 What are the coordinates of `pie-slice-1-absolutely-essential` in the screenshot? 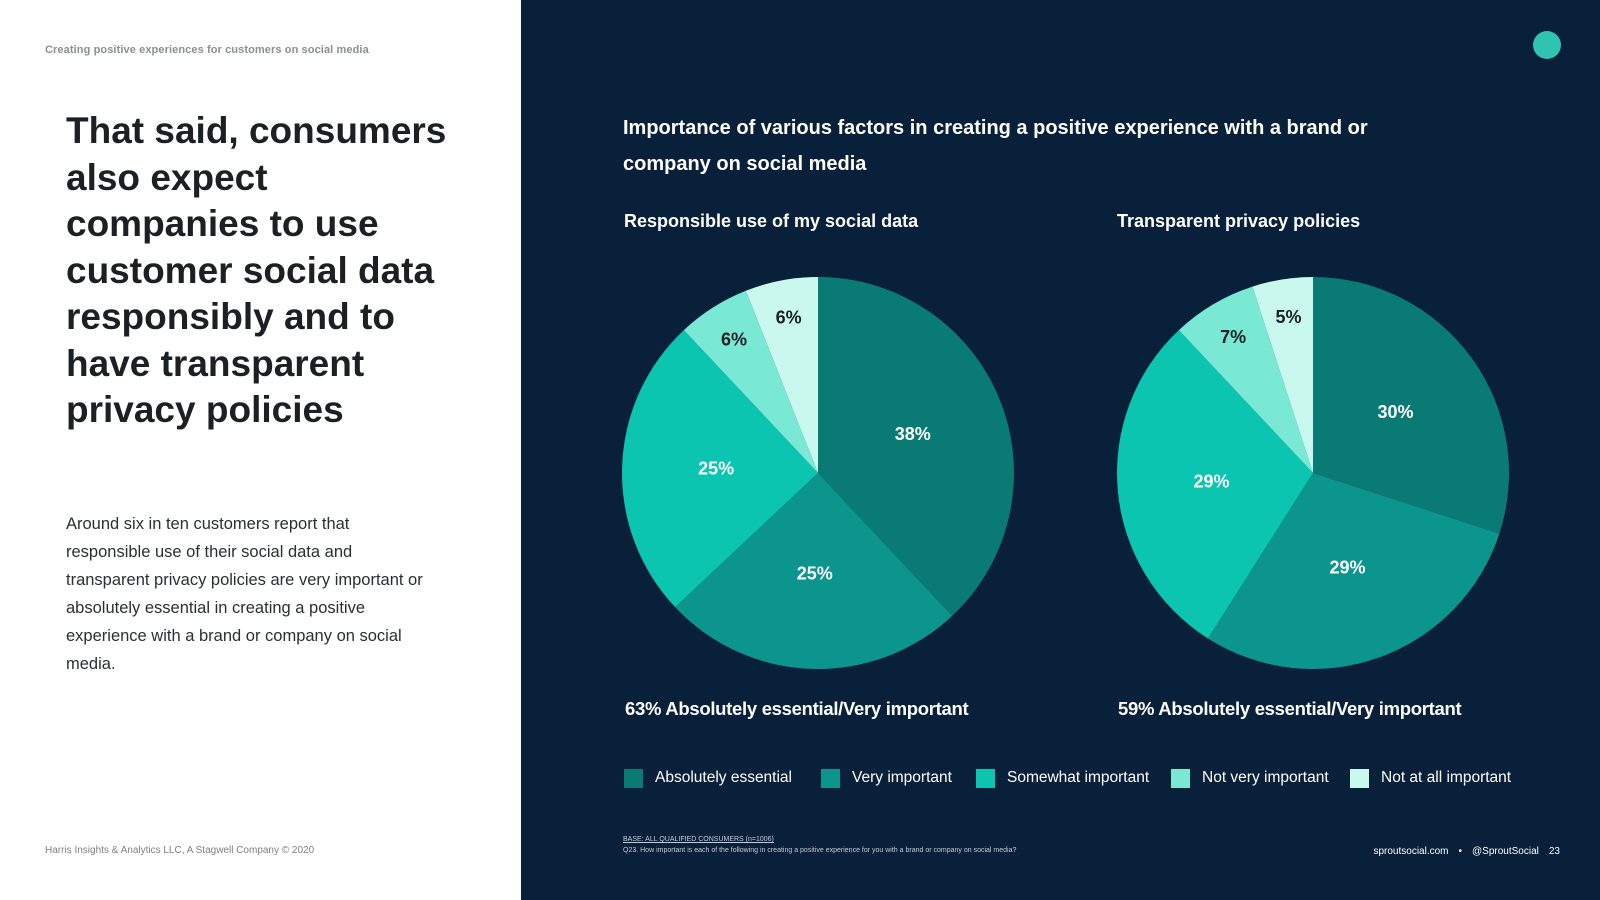 It's located at (916, 446).